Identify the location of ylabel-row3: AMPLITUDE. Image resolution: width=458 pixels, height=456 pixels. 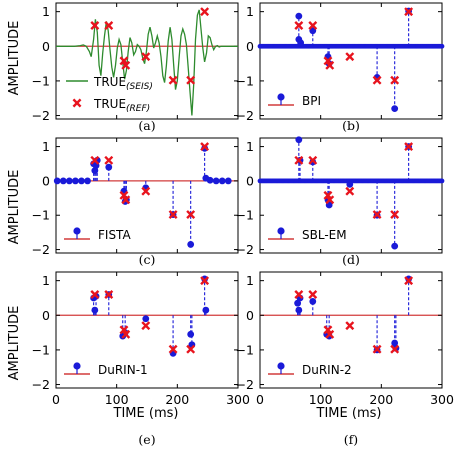
(14, 343).